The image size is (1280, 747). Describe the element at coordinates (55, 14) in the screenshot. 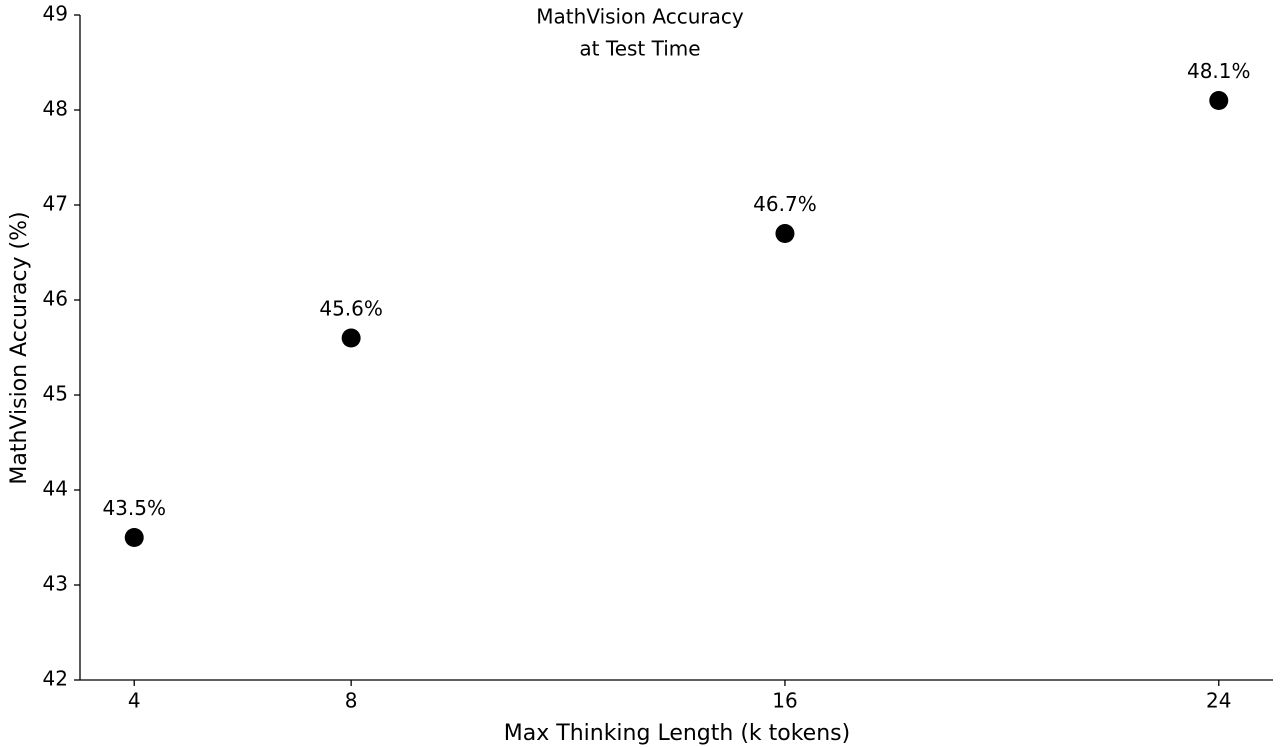

I see `y-tick-label: 49` at that location.